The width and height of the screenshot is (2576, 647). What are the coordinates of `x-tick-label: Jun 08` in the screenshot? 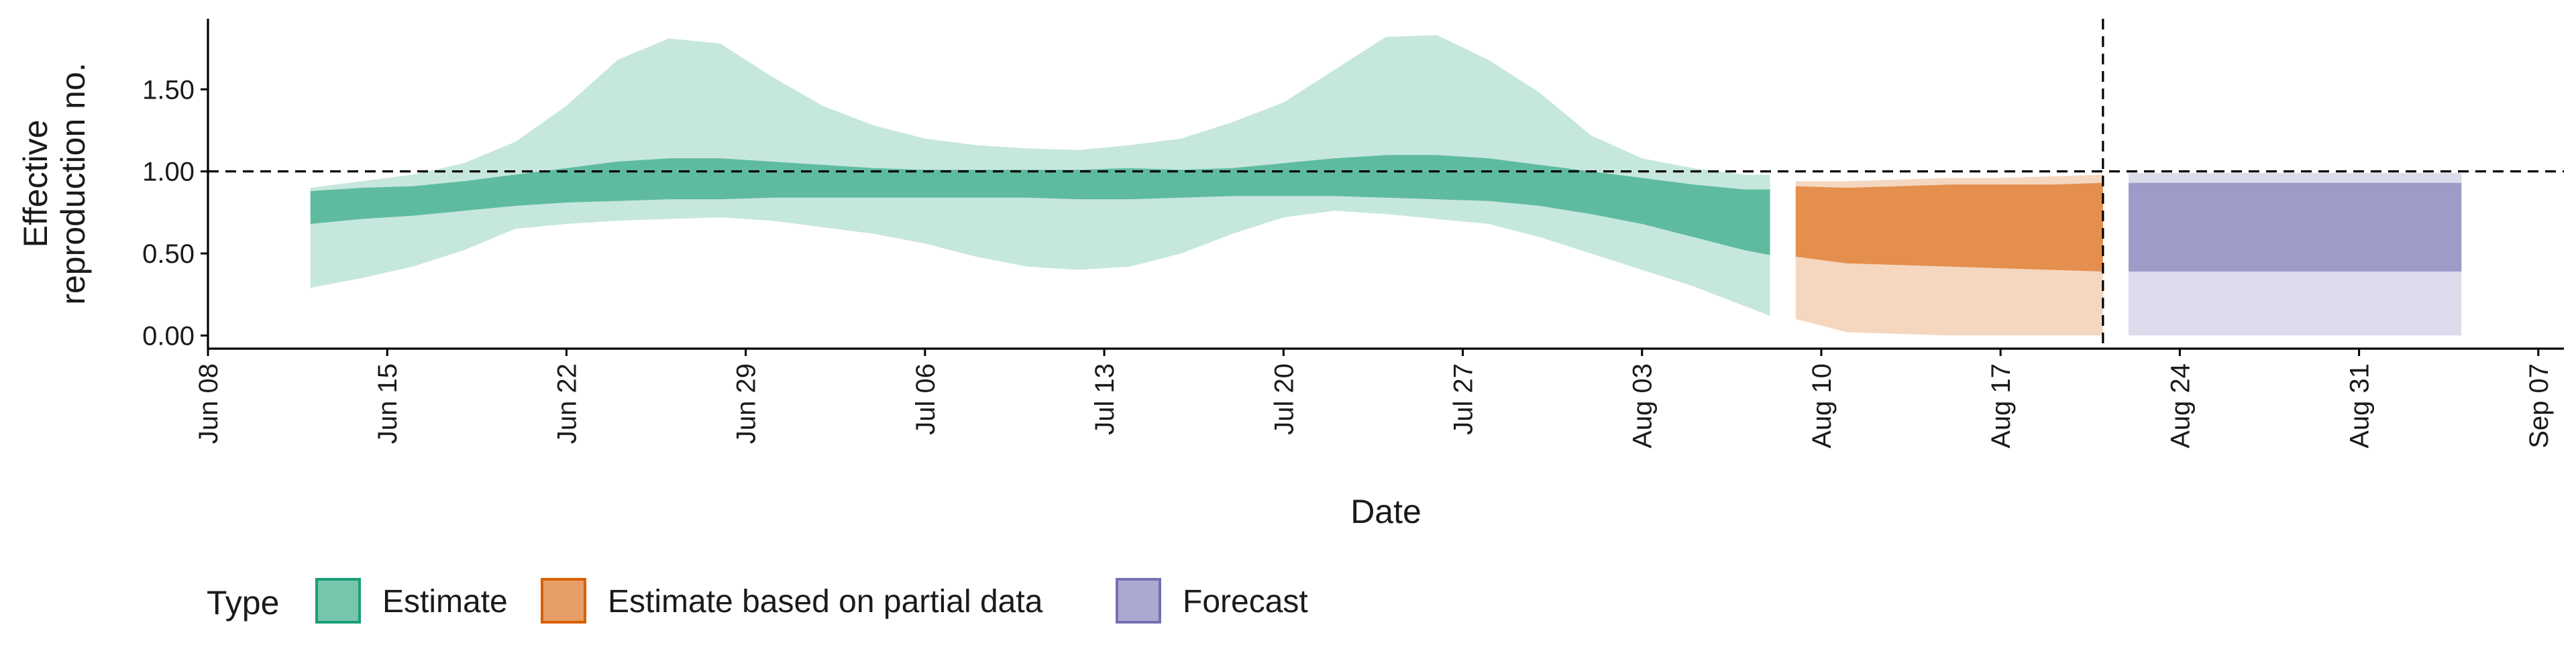 It's located at (208, 404).